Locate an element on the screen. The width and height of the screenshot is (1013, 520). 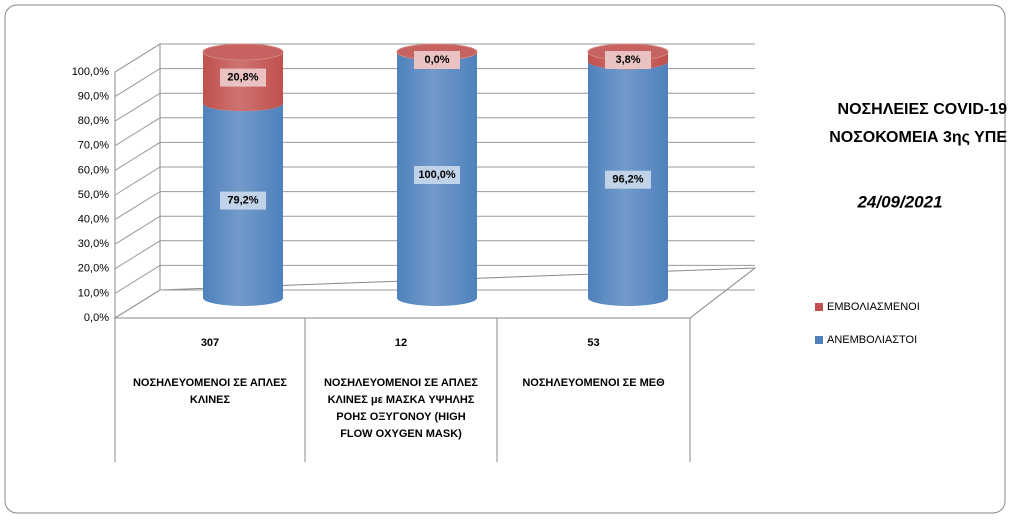
bar-cap is located at coordinates (243, 52).